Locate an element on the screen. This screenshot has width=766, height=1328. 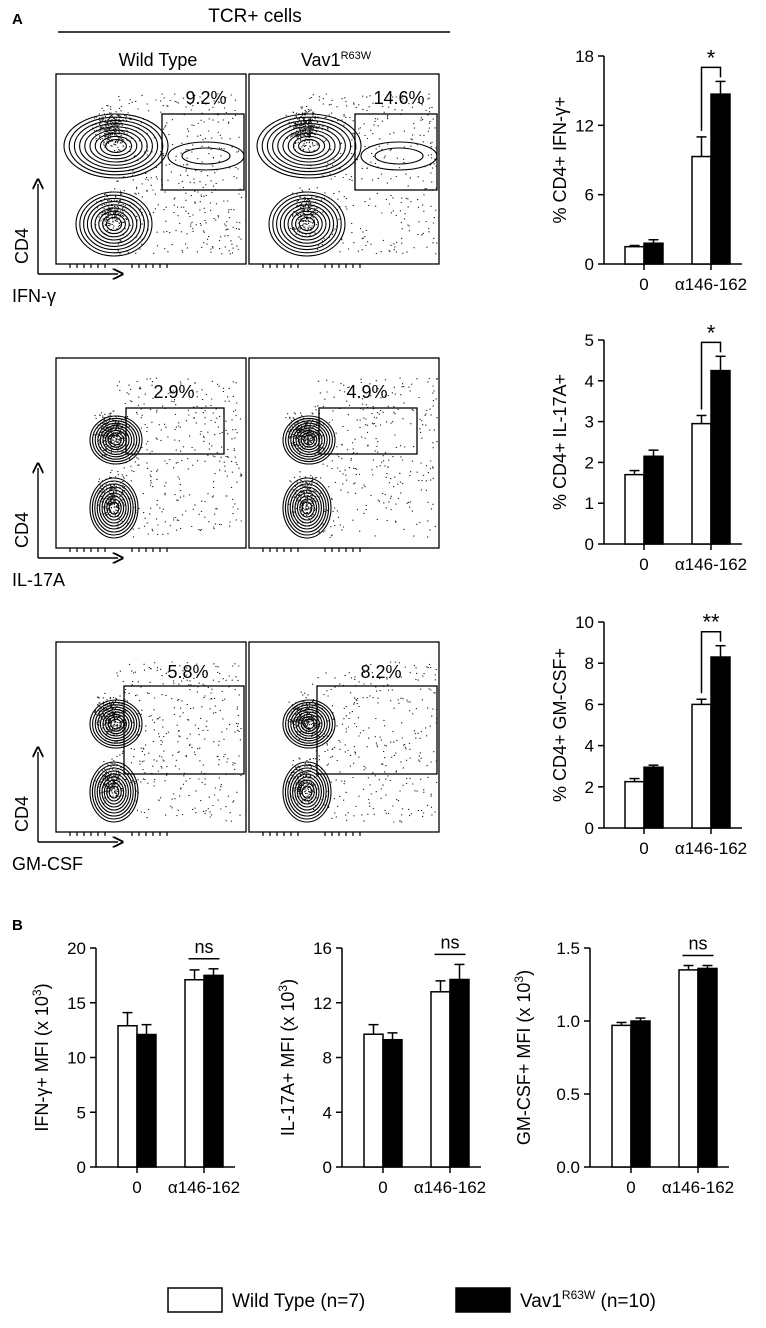
gate-percent-label: 8.2% is located at coordinates (380, 672).